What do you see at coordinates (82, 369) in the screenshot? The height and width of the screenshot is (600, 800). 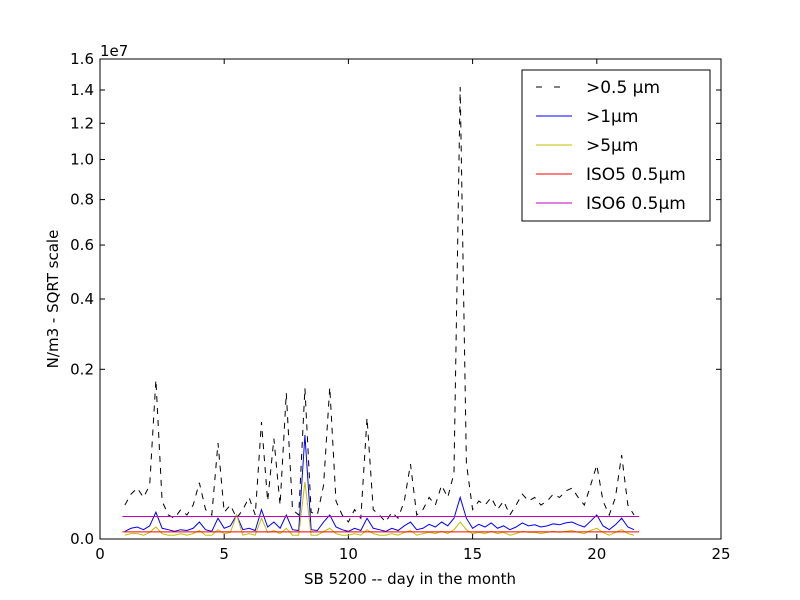 I see `y-tick-label: 0.2` at bounding box center [82, 369].